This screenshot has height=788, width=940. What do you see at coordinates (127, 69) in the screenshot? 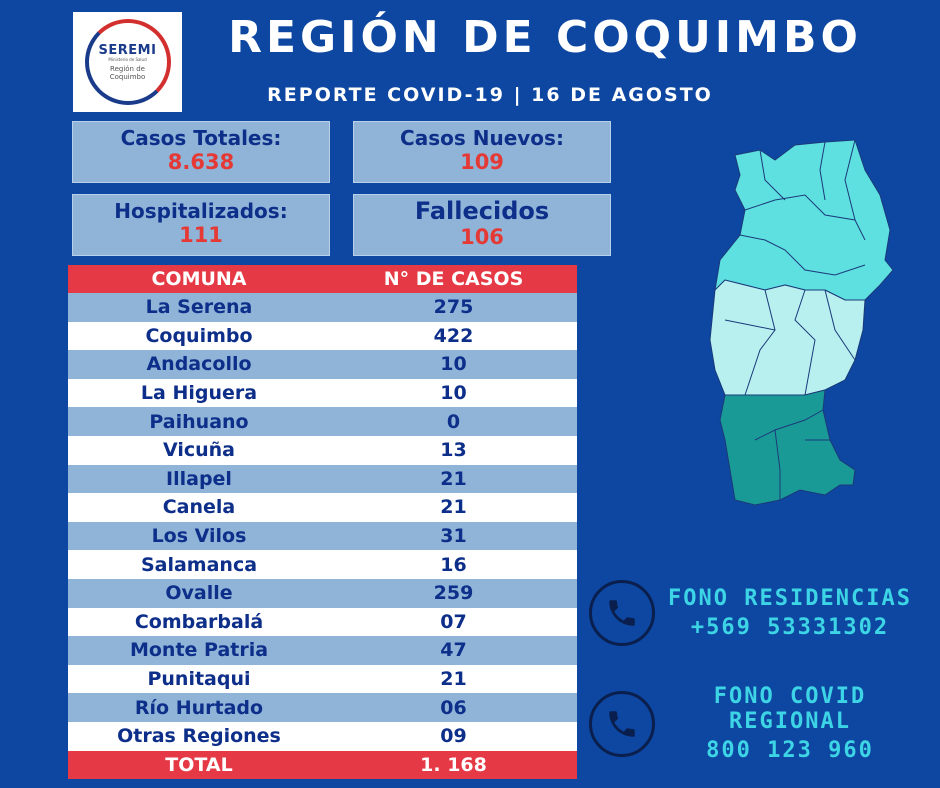
I see `logo-subtitle-line1: Región de` at bounding box center [127, 69].